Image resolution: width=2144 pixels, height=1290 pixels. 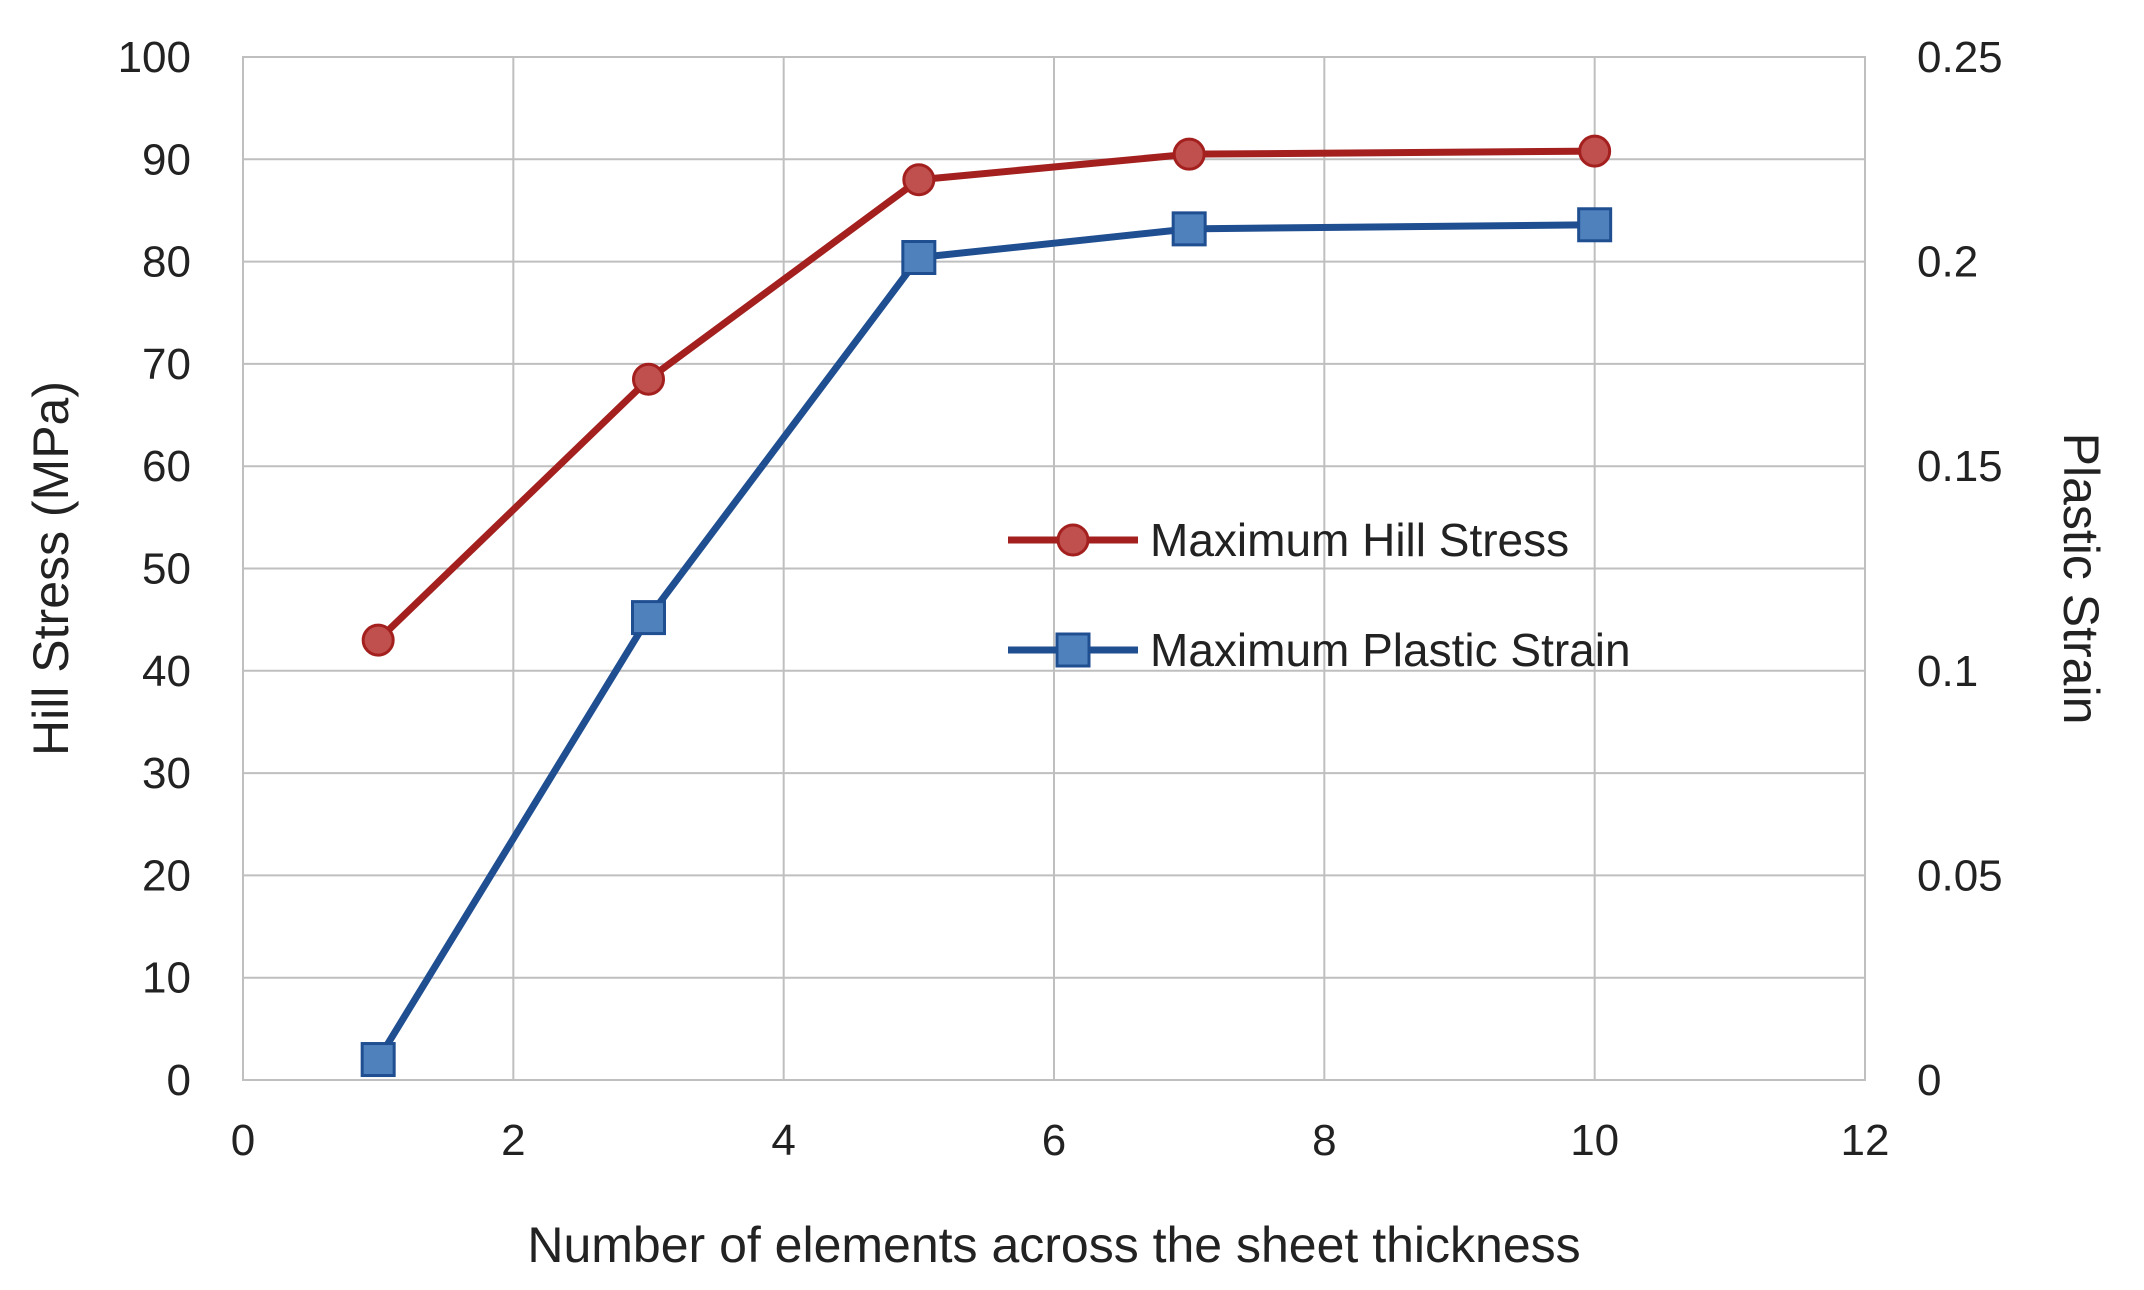 What do you see at coordinates (1324, 1140) in the screenshot?
I see `x-tick-label: 8` at bounding box center [1324, 1140].